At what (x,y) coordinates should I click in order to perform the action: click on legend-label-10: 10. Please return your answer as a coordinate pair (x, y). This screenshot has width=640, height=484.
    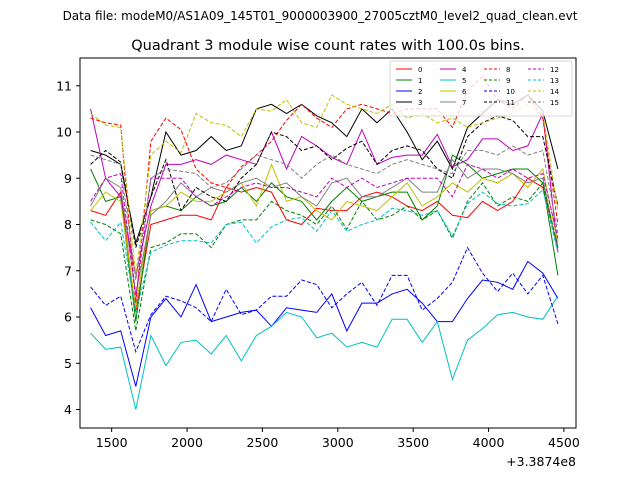
    Looking at the image, I should click on (510, 92).